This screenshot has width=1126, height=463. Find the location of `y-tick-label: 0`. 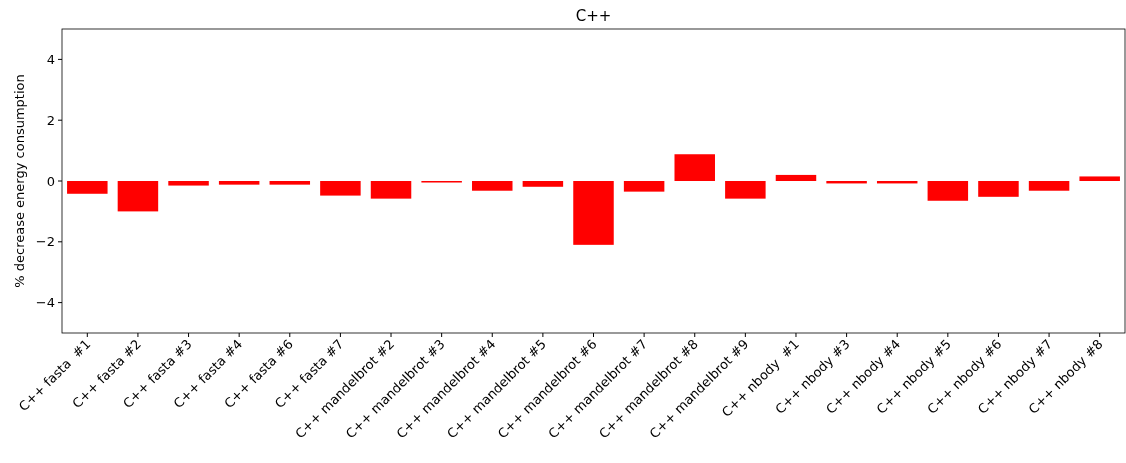

y-tick-label: 0 is located at coordinates (50, 181).